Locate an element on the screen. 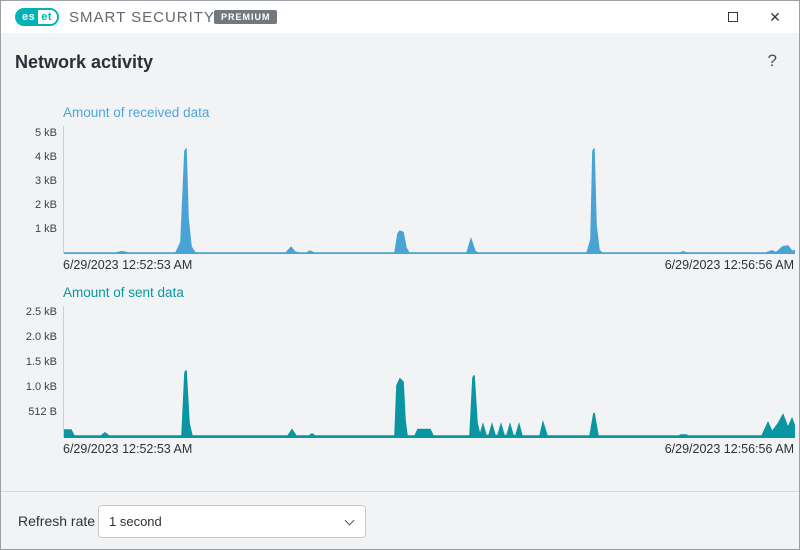  y-axis-tick-label: 3 kB is located at coordinates (45, 181).